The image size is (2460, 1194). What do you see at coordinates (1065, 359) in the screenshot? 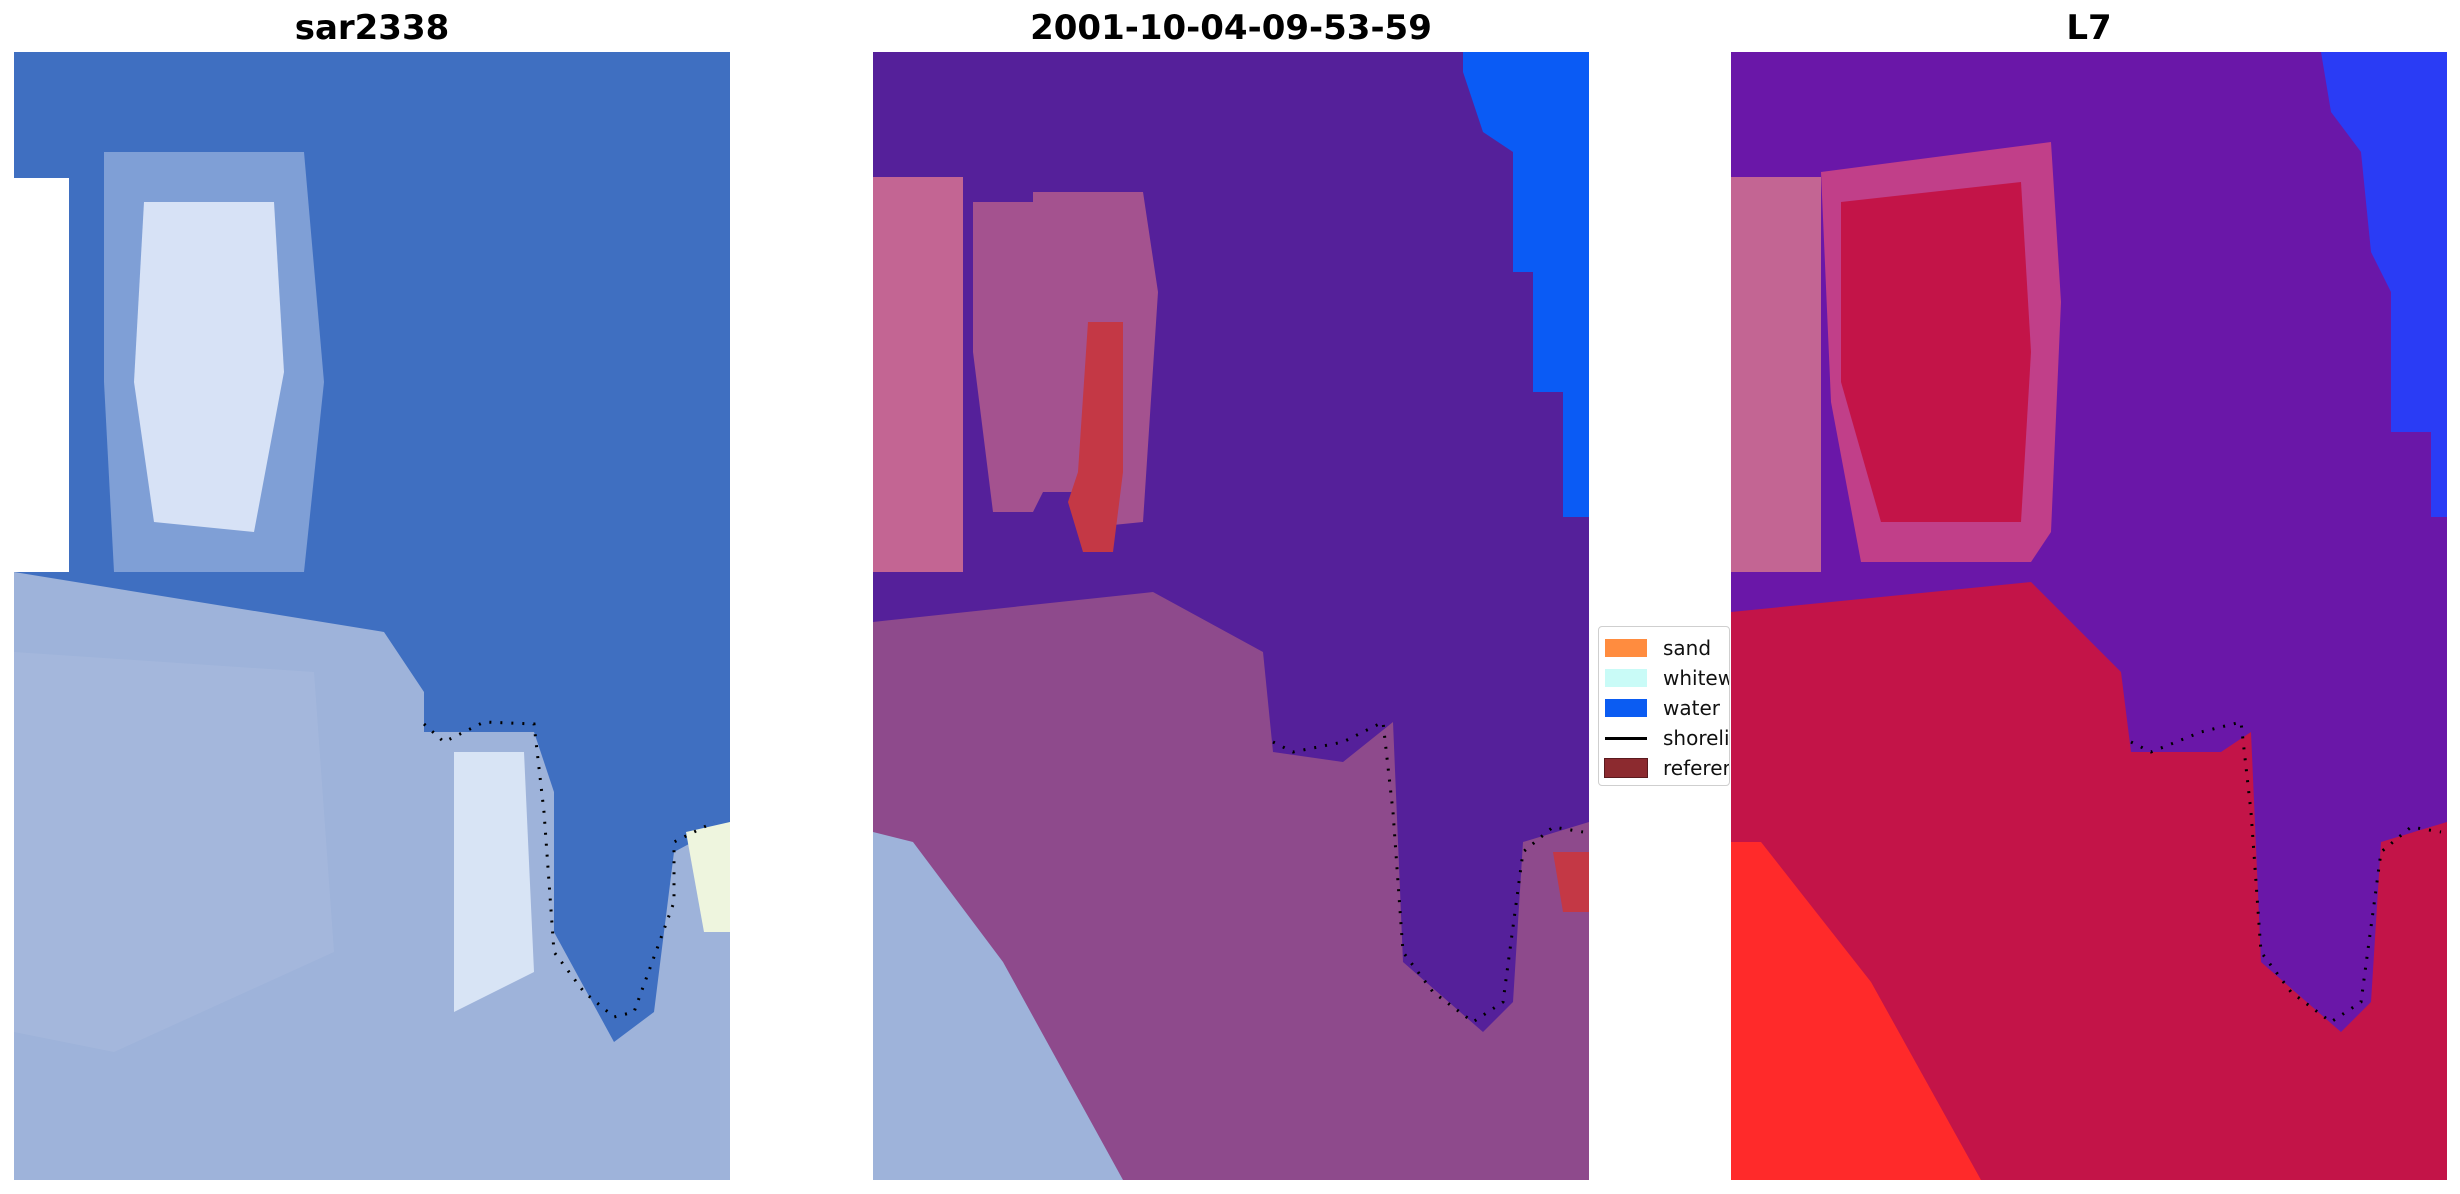
I see `classified-island` at bounding box center [1065, 359].